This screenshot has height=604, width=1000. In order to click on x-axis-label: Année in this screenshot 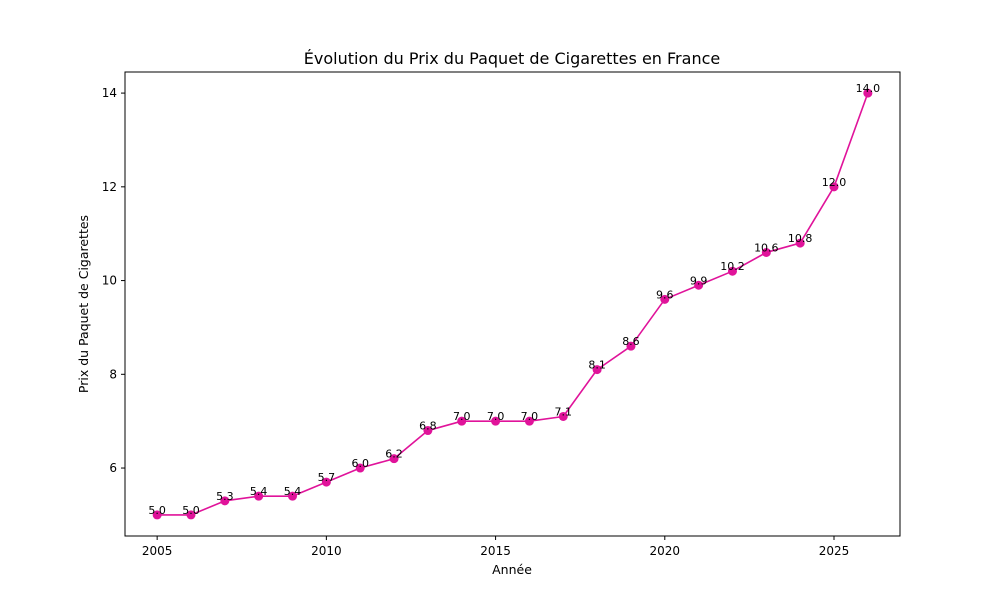, I will do `click(512, 569)`.